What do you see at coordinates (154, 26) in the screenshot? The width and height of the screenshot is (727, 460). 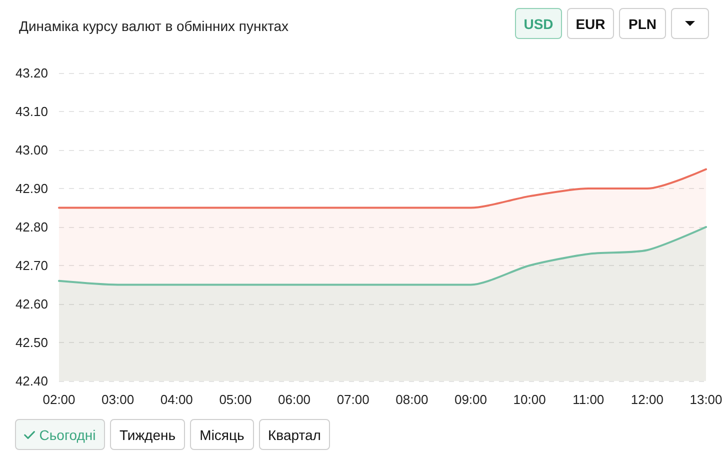 I see `chart-title: Динаміка курсу валют в обмінних пунктах` at bounding box center [154, 26].